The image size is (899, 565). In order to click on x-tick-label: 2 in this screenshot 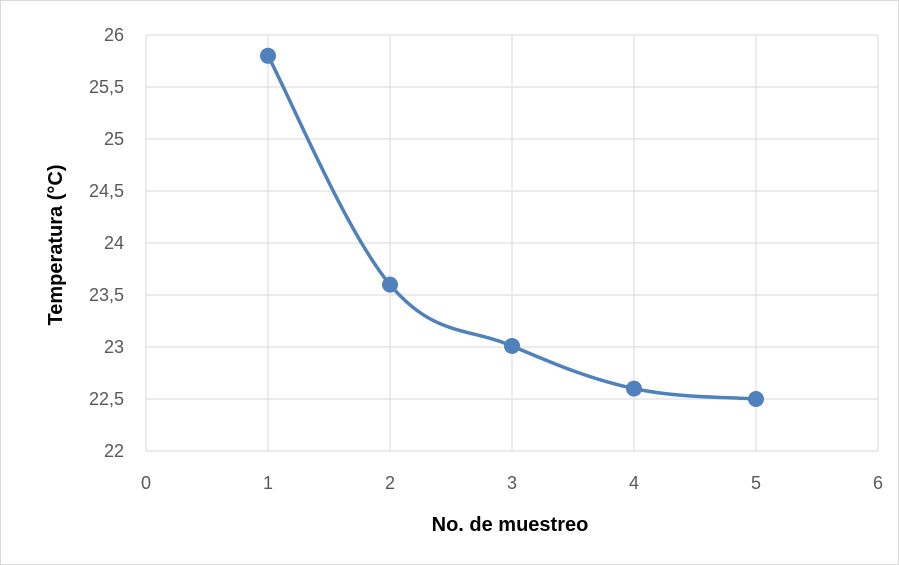, I will do `click(390, 483)`.